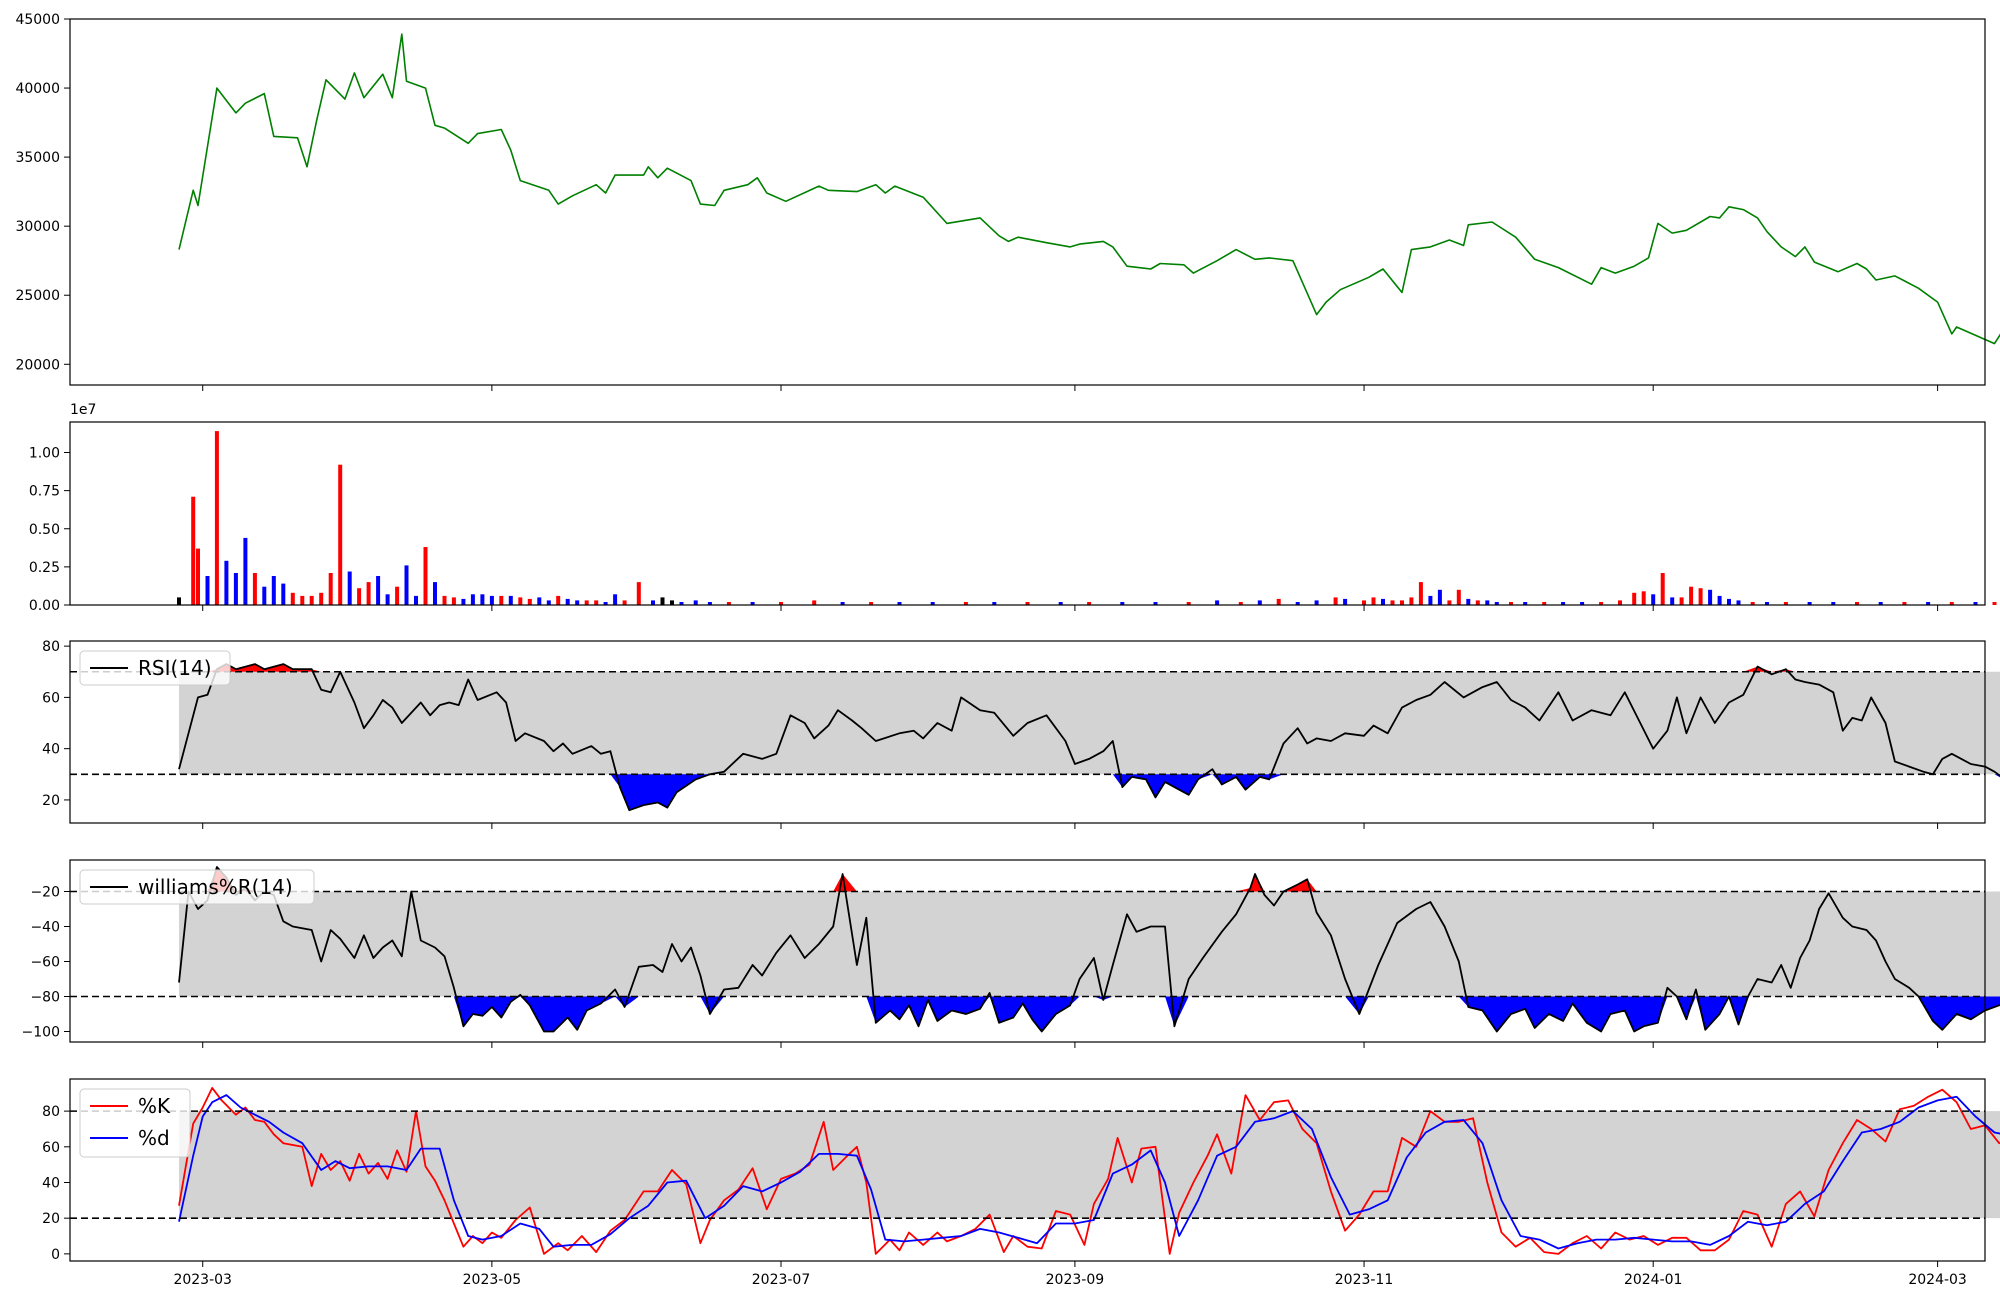 The width and height of the screenshot is (2000, 1300). Describe the element at coordinates (1089, 723) in the screenshot. I see `threshold-band` at that location.